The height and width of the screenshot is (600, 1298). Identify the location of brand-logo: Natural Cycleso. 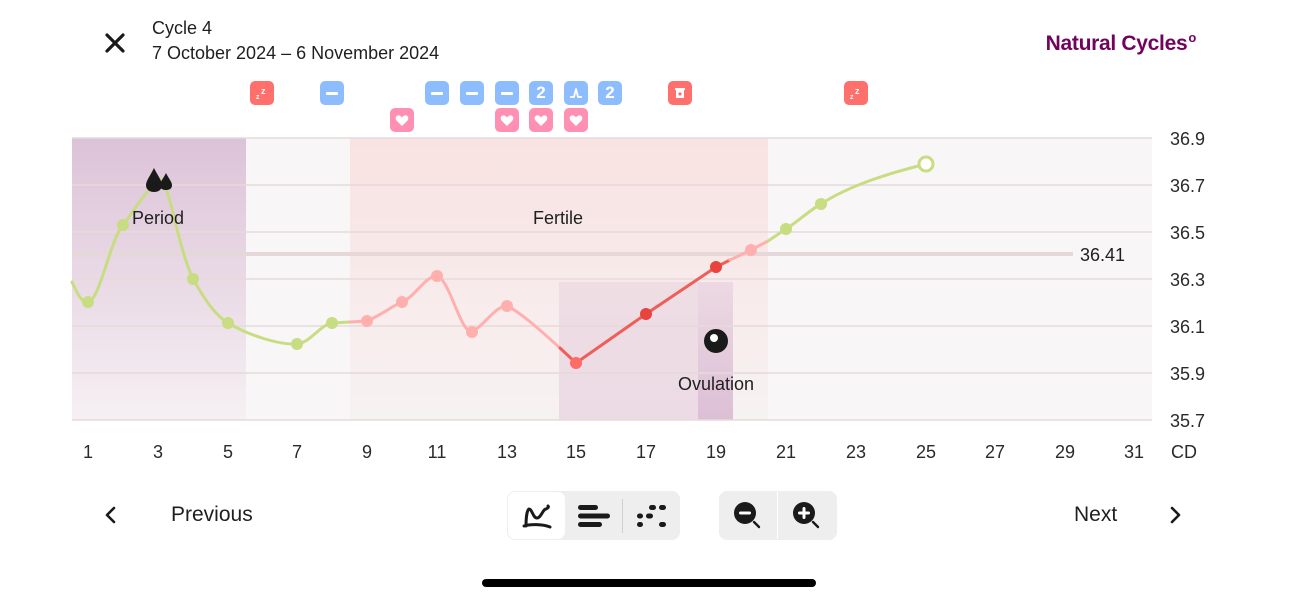
(1121, 43).